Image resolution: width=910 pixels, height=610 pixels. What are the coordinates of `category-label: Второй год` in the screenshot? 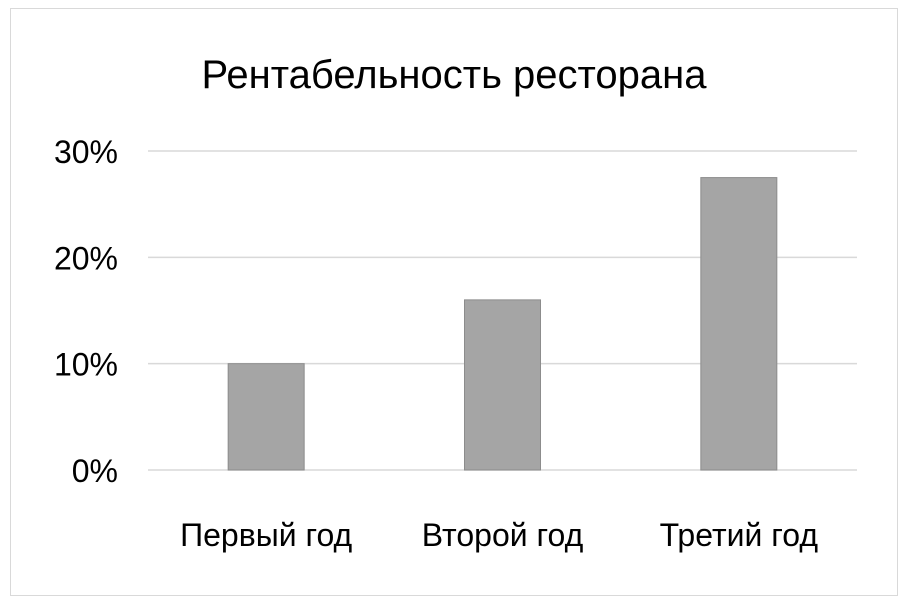 It's located at (503, 535).